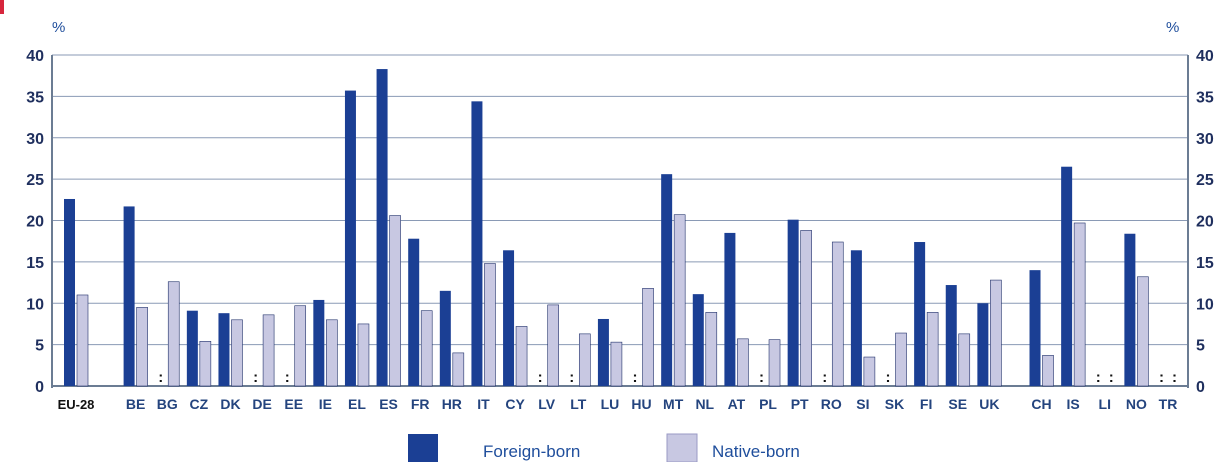 Image resolution: width=1220 pixels, height=462 pixels. What do you see at coordinates (458, 369) in the screenshot?
I see `bar-native-born-hr` at bounding box center [458, 369].